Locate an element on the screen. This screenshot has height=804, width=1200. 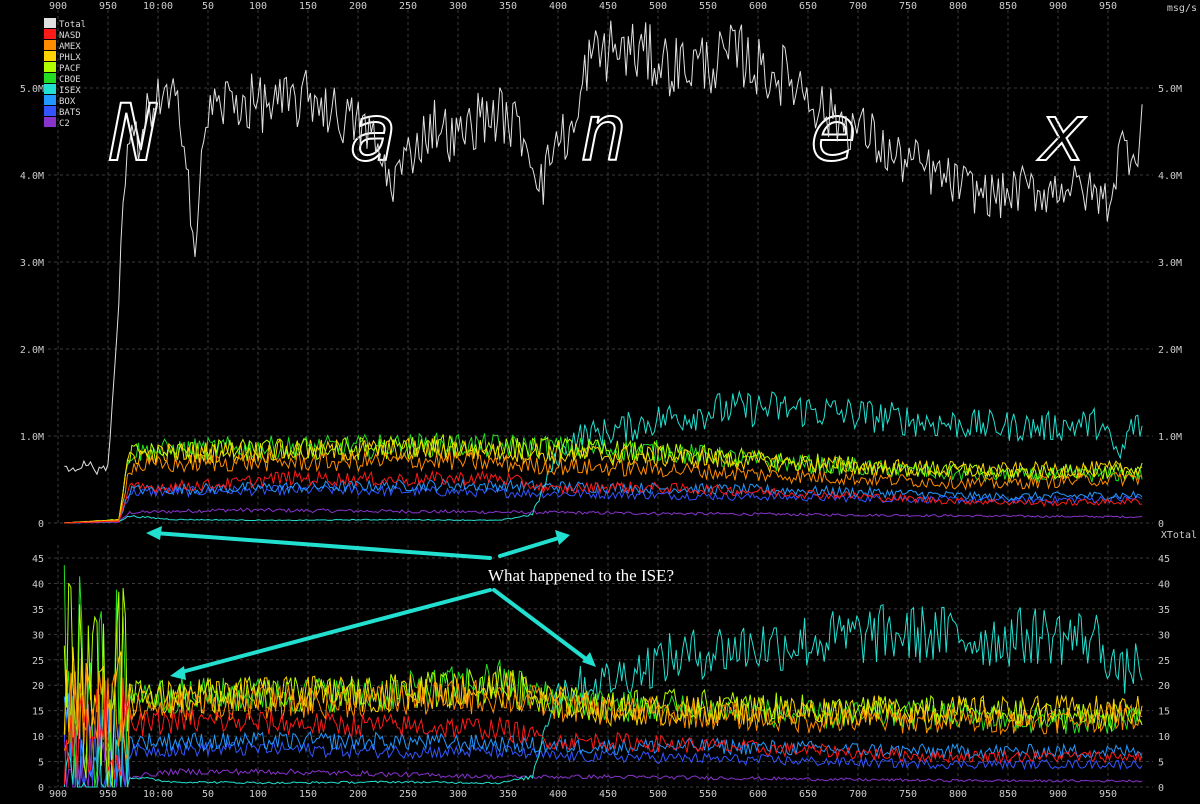
watermark-letter: n is located at coordinates (603, 134).